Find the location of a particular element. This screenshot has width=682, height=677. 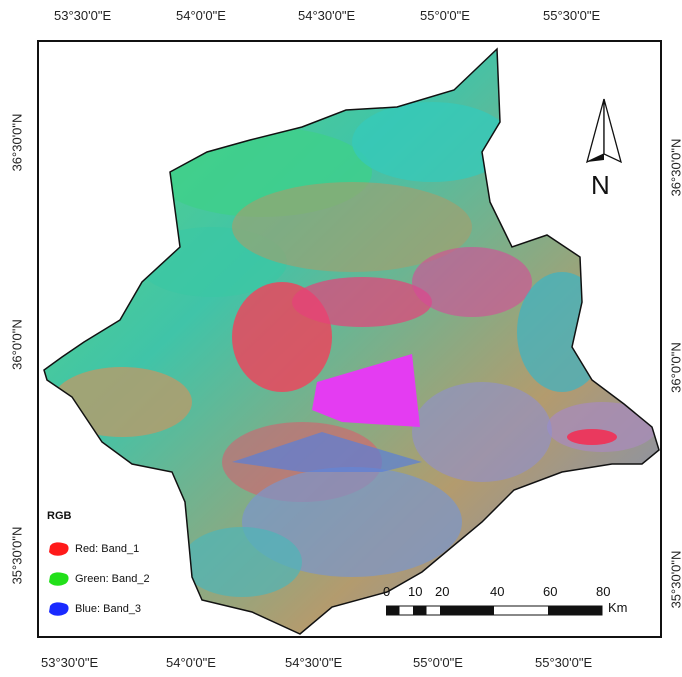

scale-label-0: 0 is located at coordinates (387, 591).